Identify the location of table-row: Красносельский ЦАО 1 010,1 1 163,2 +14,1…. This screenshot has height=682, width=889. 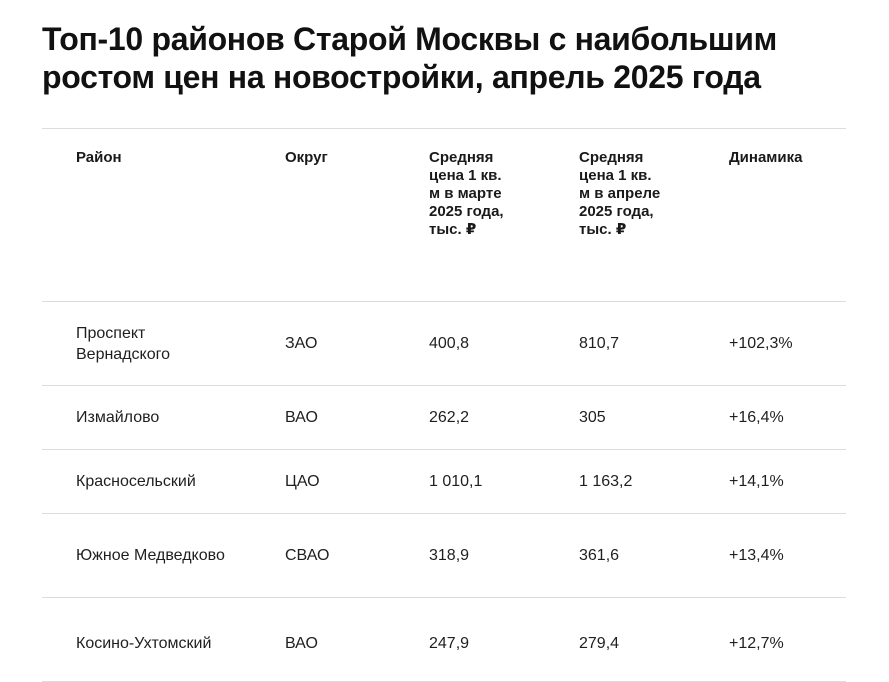
(444, 482).